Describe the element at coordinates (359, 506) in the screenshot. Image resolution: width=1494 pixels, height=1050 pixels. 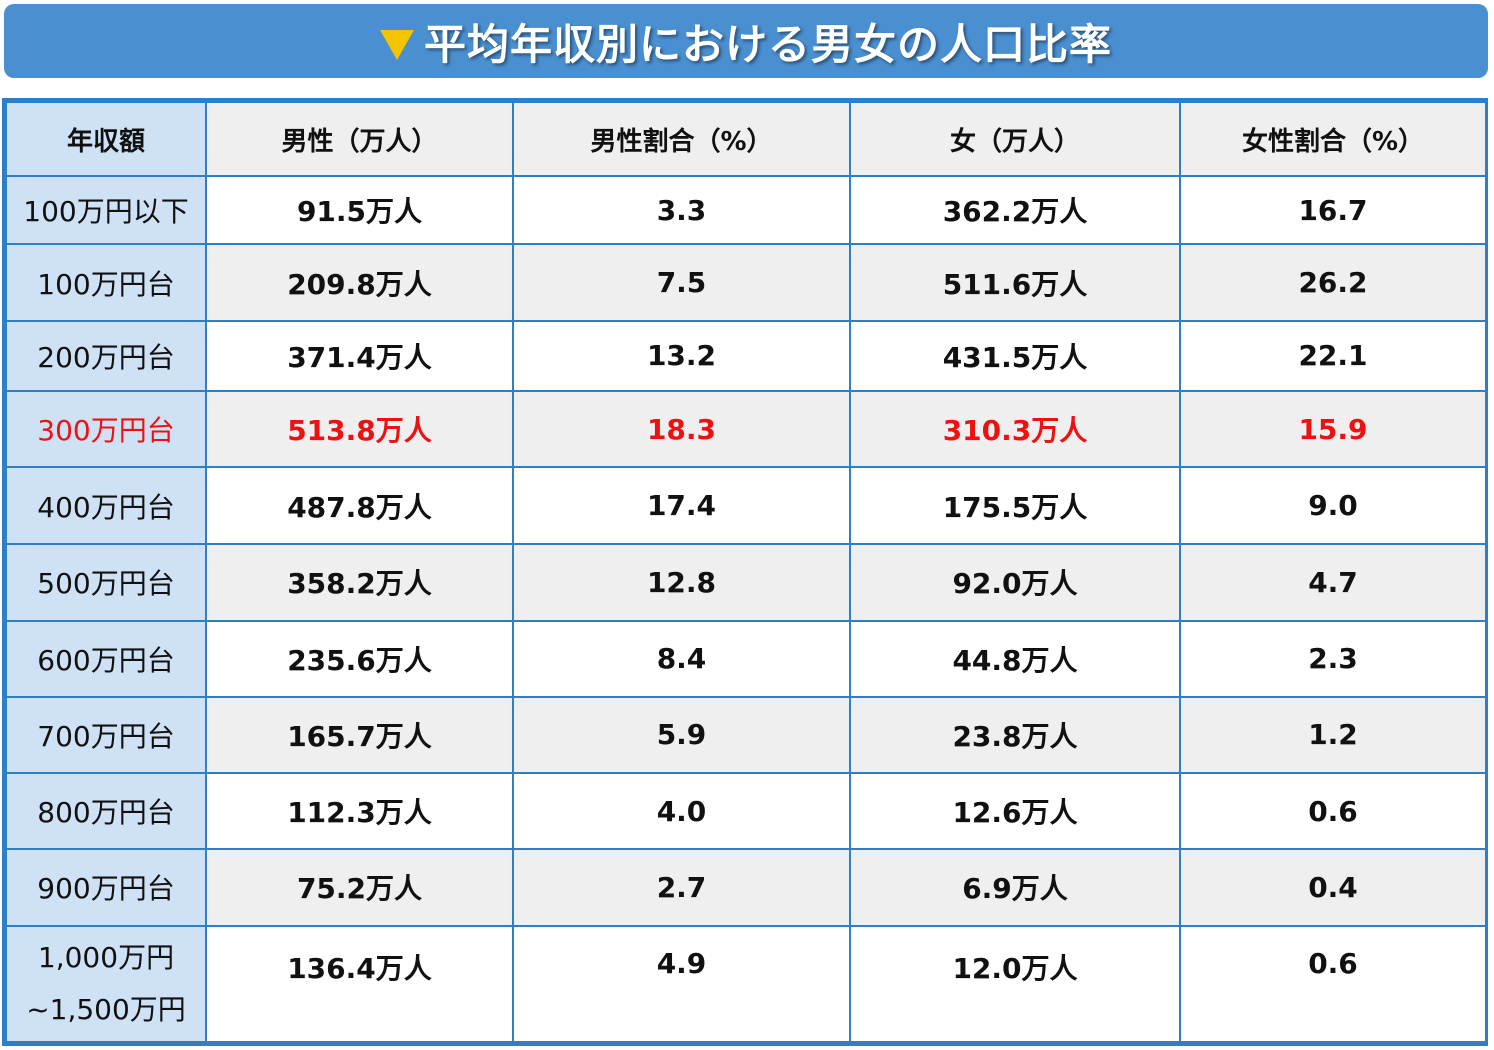
I see `male-cell: 487.8万人` at that location.